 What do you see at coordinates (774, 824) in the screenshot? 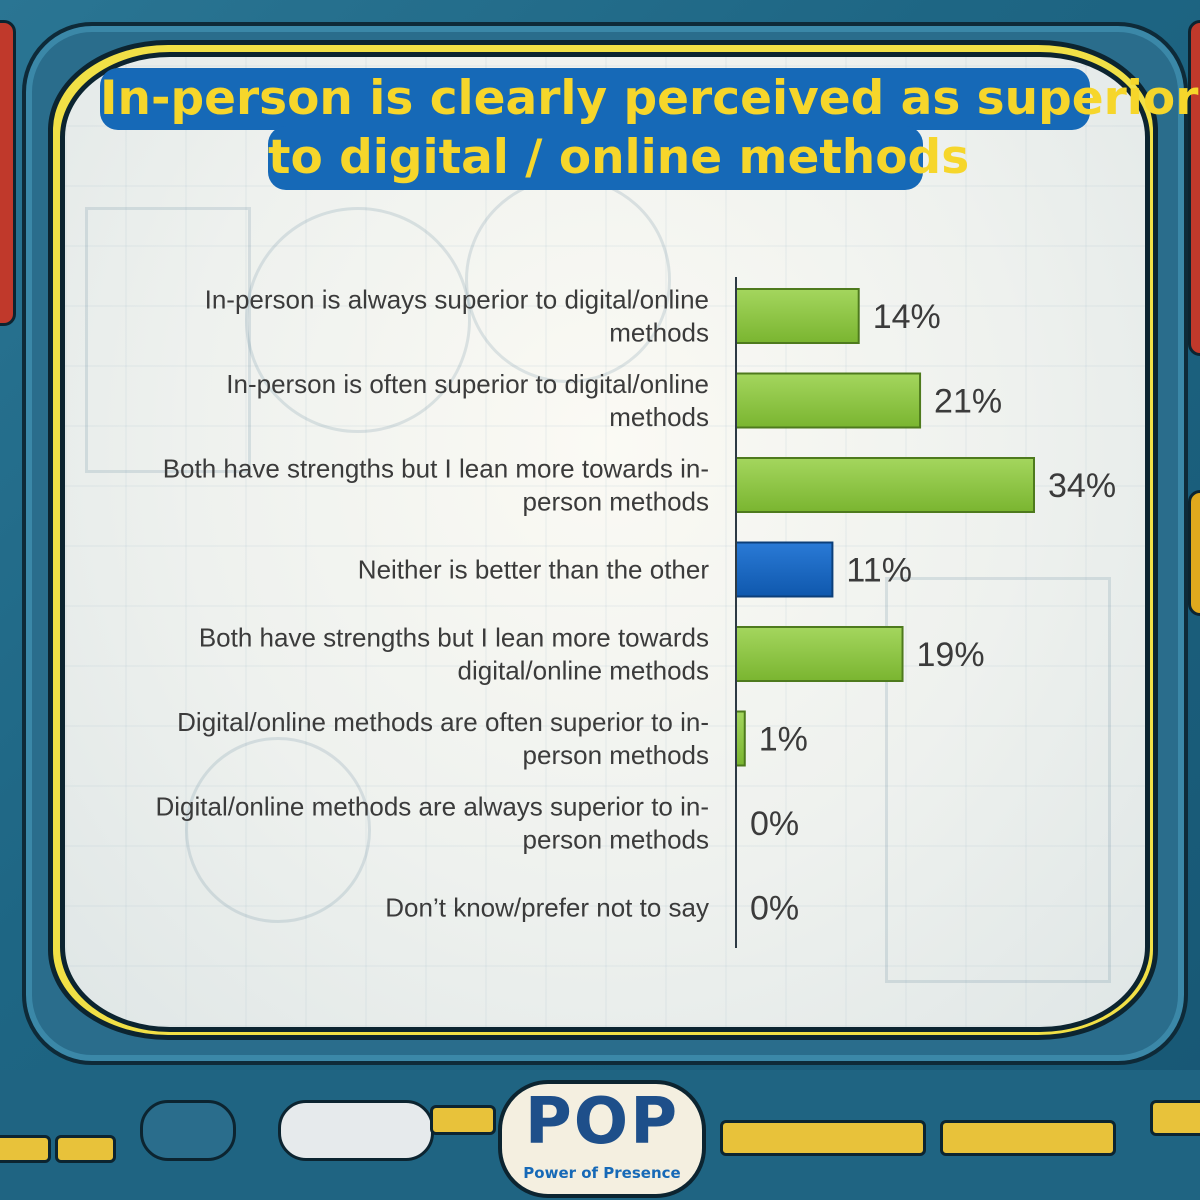
I see `value-label-7: 0%` at bounding box center [774, 824].